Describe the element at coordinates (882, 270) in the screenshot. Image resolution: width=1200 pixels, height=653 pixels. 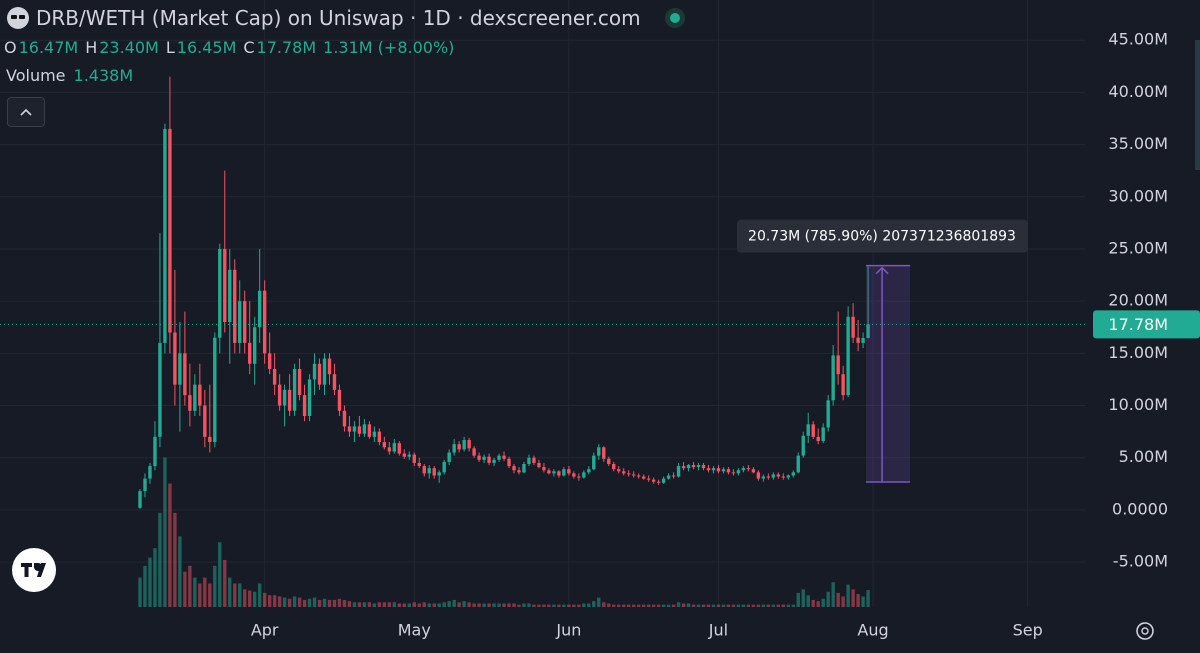
I see `measure-arrowhead` at that location.